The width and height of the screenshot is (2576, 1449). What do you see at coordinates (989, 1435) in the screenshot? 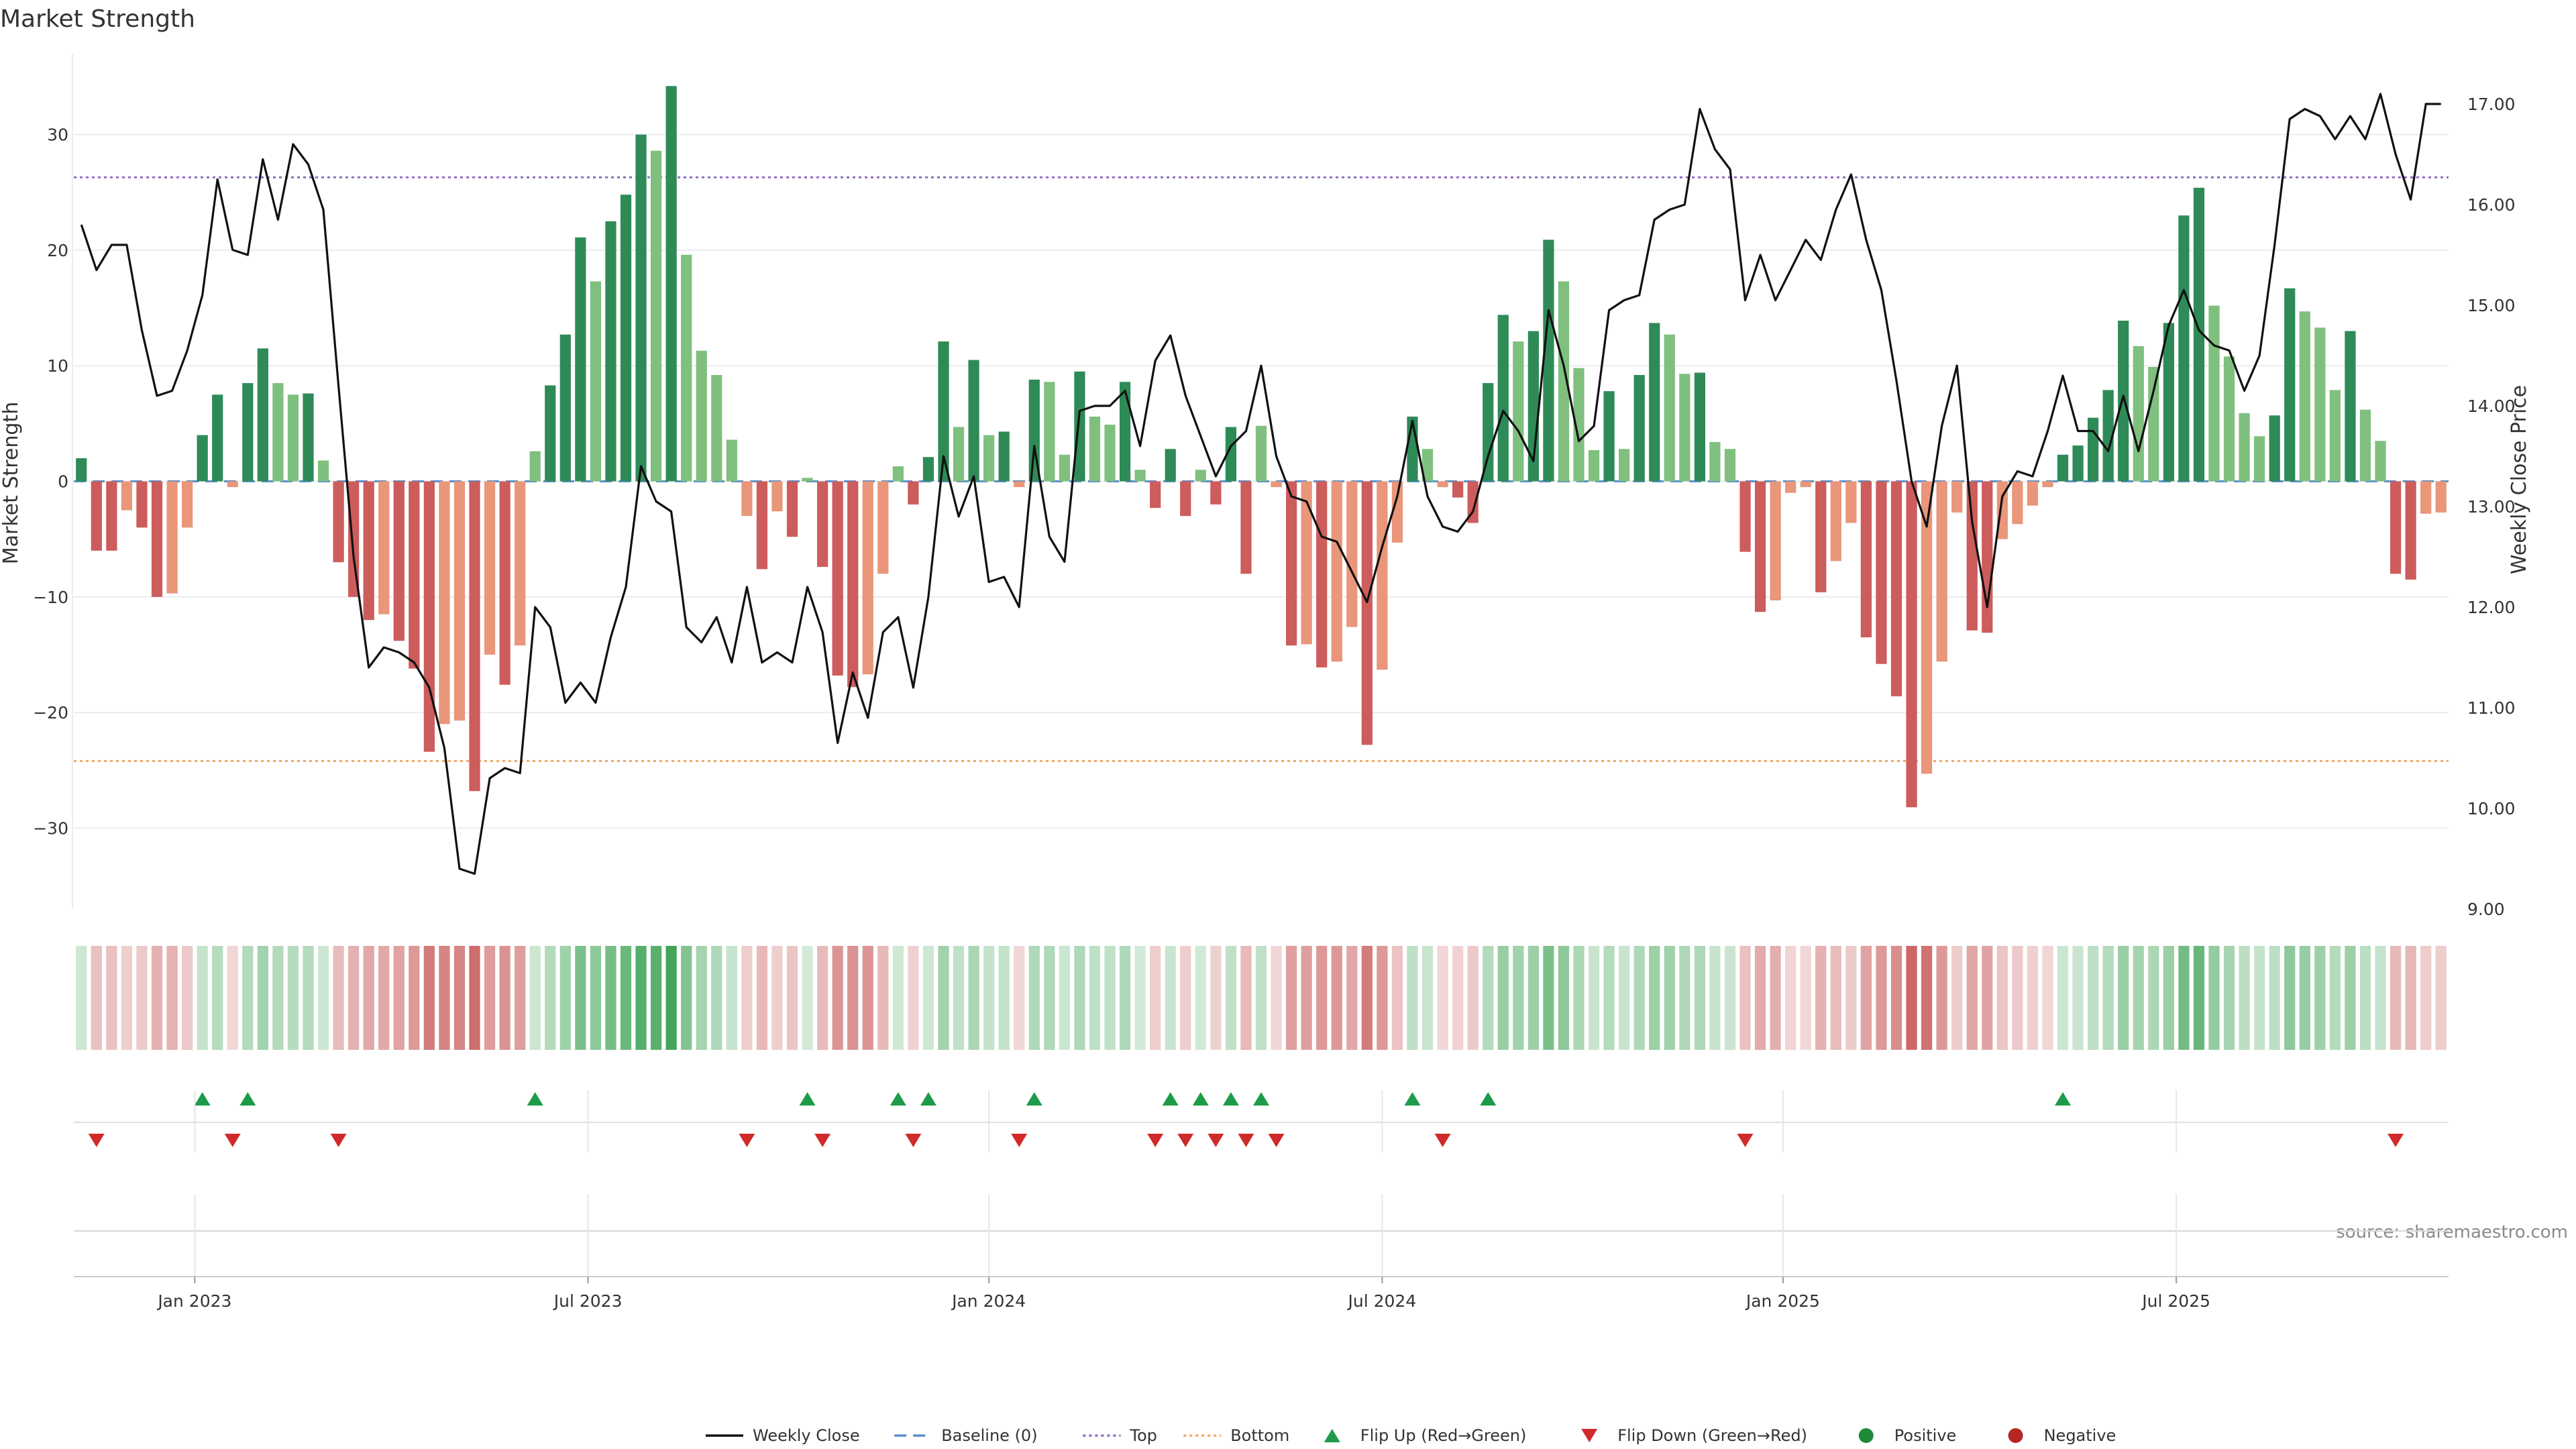
I see `legend-label: Baseline (0)` at bounding box center [989, 1435].